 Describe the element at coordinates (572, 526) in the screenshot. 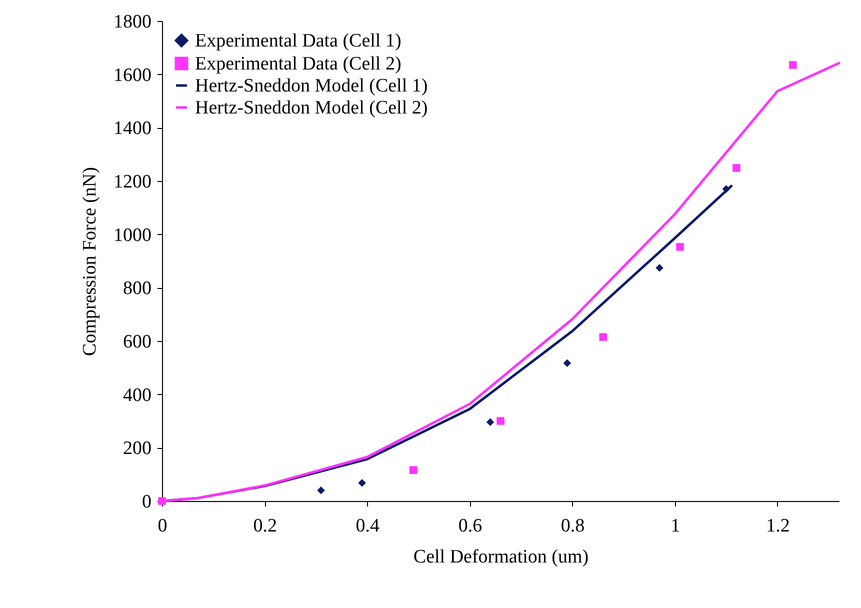

I see `x-tick-label: 0.8` at that location.